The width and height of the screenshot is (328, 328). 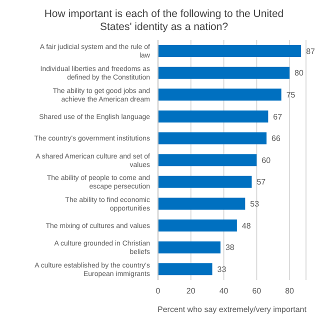 What do you see at coordinates (233, 309) in the screenshot?
I see `x-axis-title: Percent who say extremely/very important` at bounding box center [233, 309].